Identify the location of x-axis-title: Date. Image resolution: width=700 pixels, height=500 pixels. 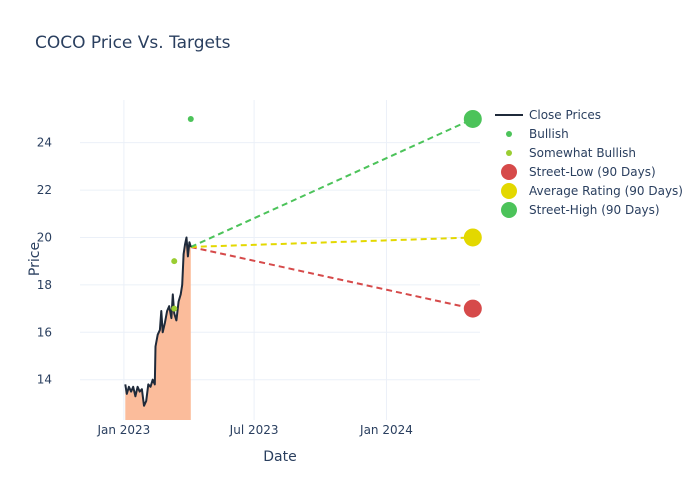
(279, 457).